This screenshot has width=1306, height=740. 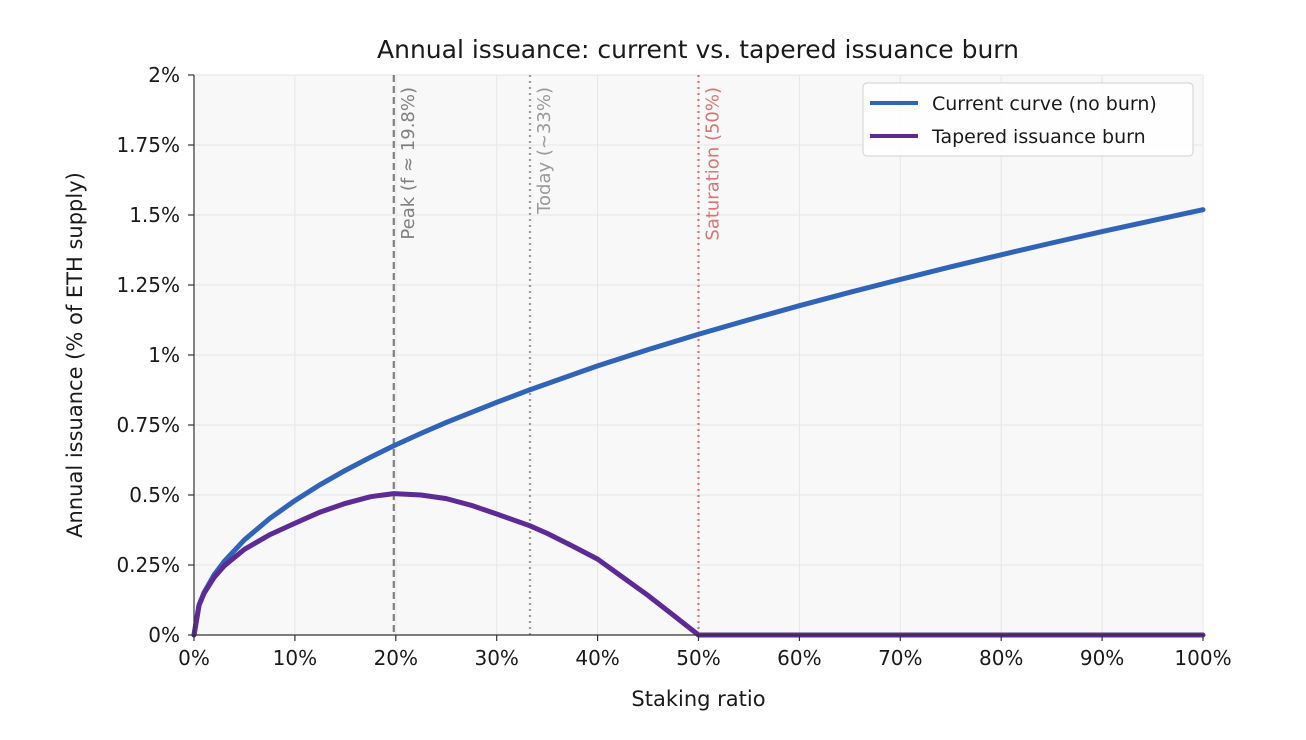 What do you see at coordinates (1044, 104) in the screenshot?
I see `legend-label-current: Current curve (no burn)` at bounding box center [1044, 104].